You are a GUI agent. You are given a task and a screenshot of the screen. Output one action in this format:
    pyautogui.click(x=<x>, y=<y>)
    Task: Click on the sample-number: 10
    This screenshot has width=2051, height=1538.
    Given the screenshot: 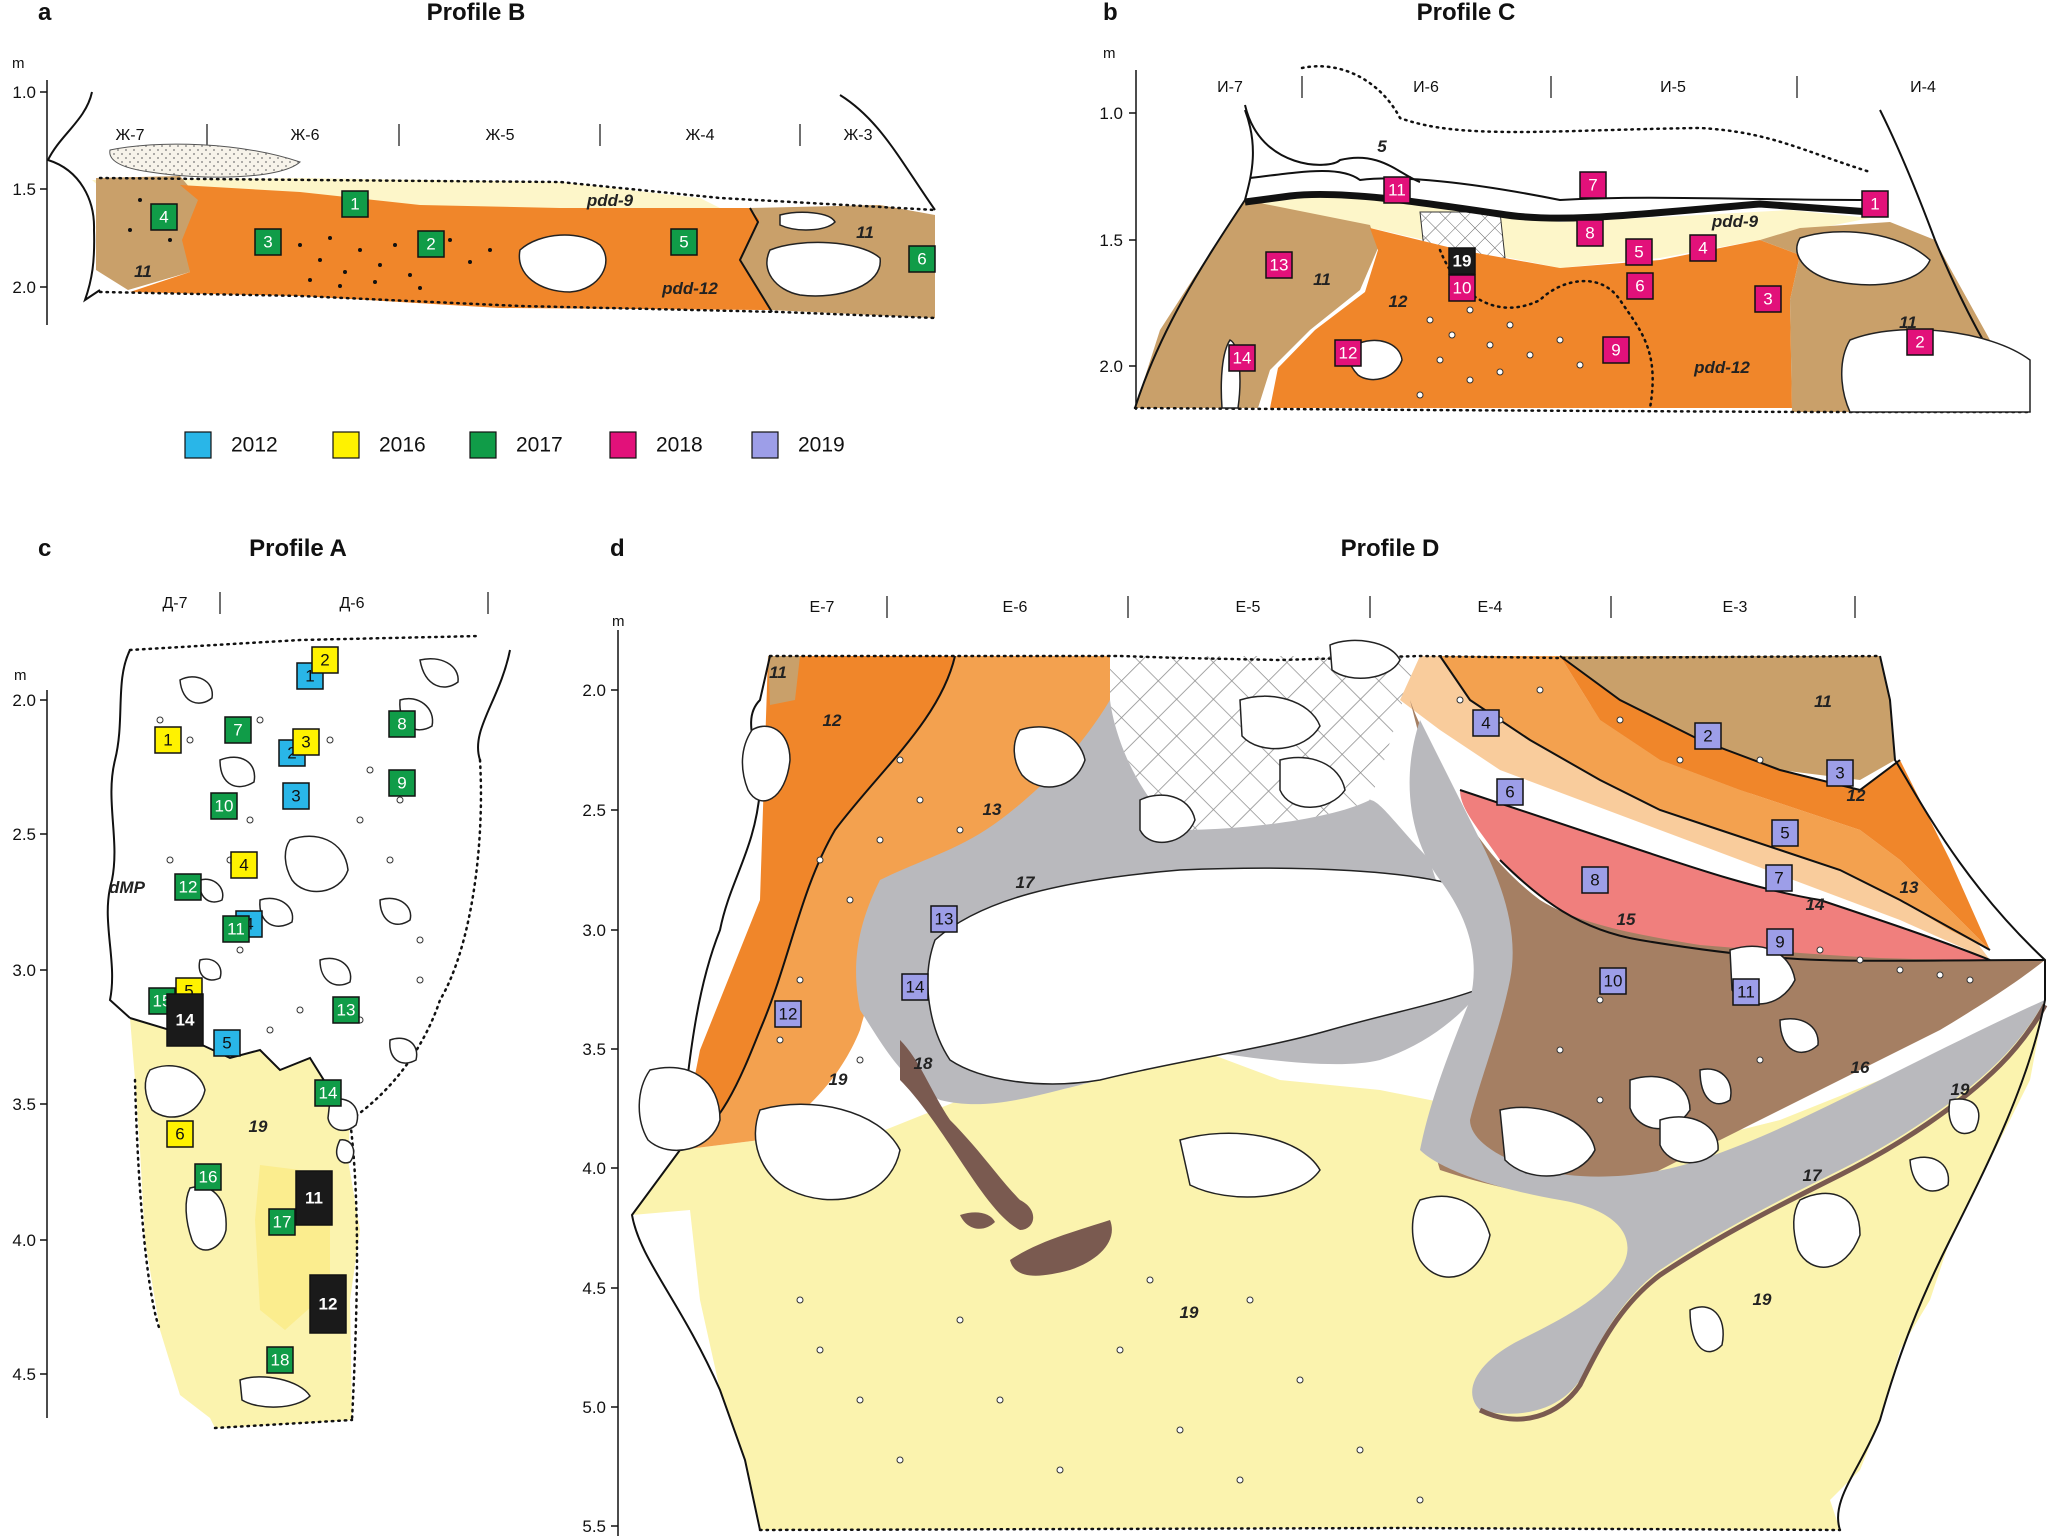 What is the action you would take?
    pyautogui.click(x=1613, y=981)
    